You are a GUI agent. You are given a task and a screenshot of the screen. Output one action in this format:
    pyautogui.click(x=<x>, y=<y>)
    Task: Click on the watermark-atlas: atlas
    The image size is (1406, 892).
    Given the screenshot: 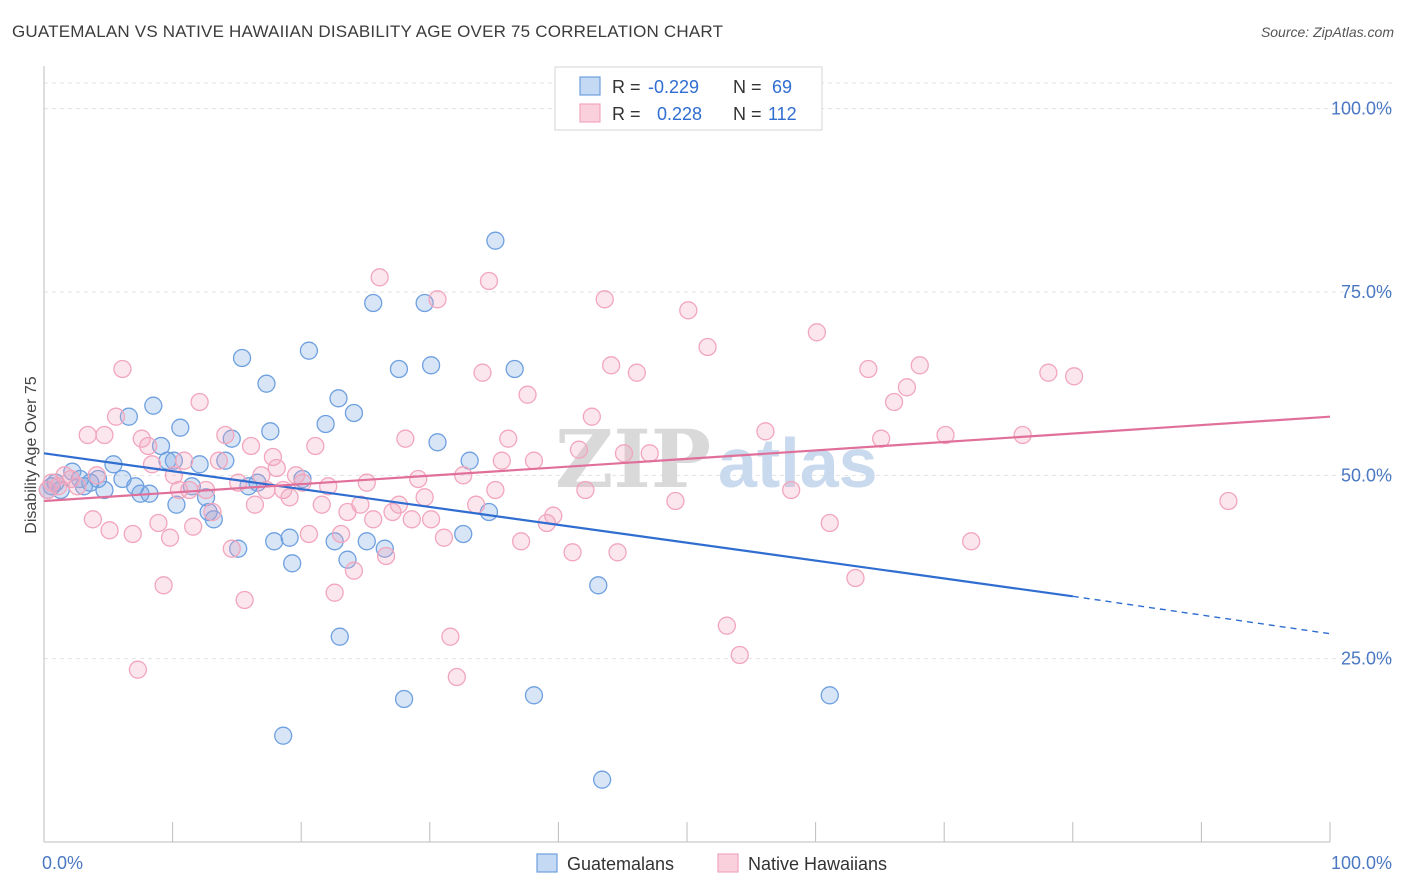 What is the action you would take?
    pyautogui.click(x=798, y=463)
    